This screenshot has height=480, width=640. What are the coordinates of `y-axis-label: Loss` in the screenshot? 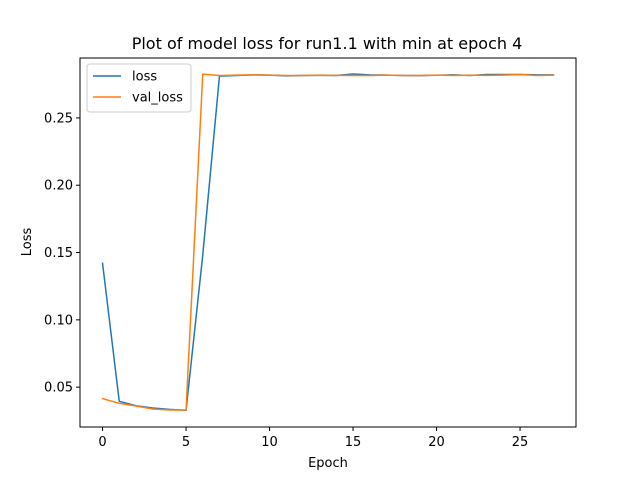 It's located at (27, 242).